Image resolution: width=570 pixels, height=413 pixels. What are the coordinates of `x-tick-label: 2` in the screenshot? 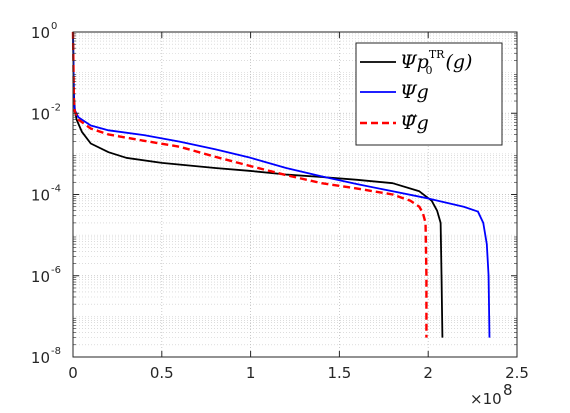 It's located at (428, 373).